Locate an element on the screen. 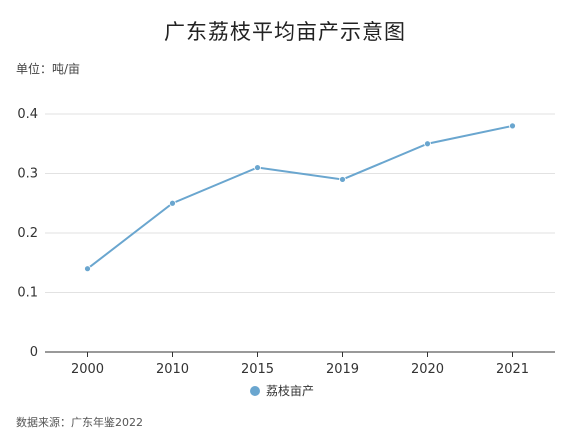 Image resolution: width=570 pixels, height=434 pixels. x-axis: 2000 2010 2015 2019 2020 2021 is located at coordinates (300, 364).